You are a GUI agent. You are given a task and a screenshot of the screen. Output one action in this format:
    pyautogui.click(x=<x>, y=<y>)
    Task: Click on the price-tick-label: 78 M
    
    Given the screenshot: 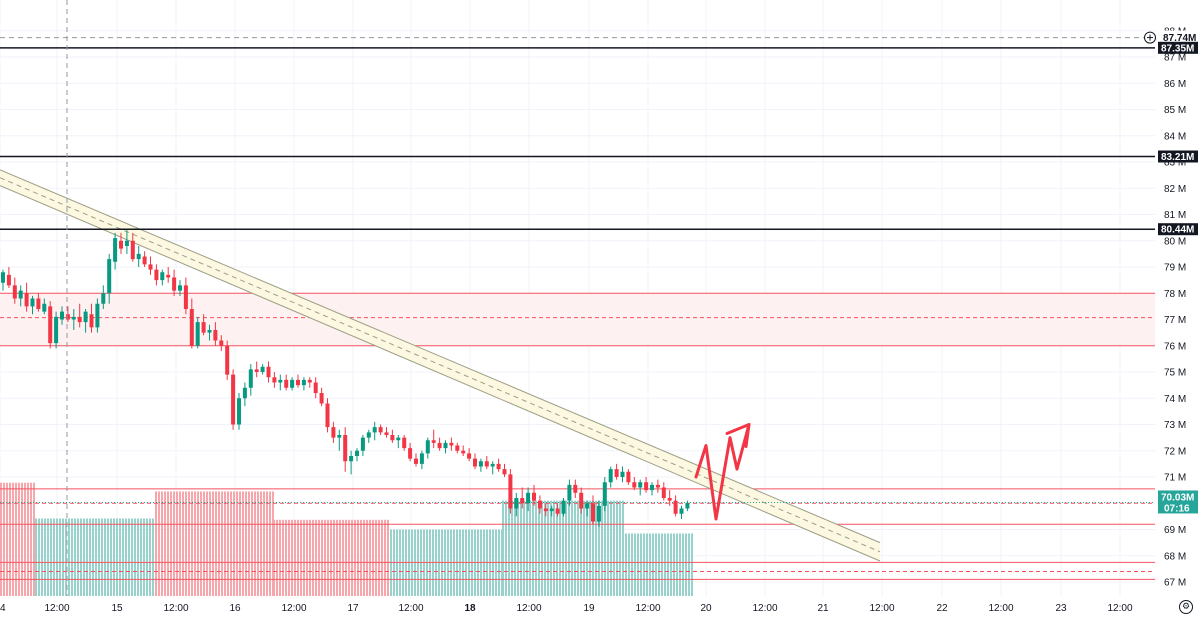 What is the action you would take?
    pyautogui.click(x=1175, y=294)
    